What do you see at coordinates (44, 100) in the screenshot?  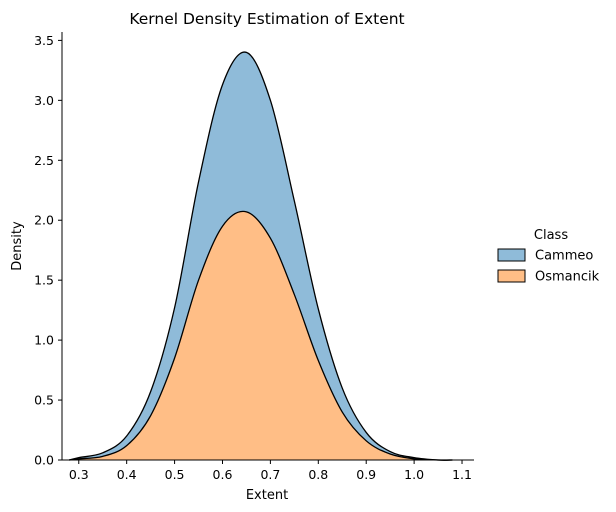 I see `y-tick-label: 3.0` at bounding box center [44, 100].